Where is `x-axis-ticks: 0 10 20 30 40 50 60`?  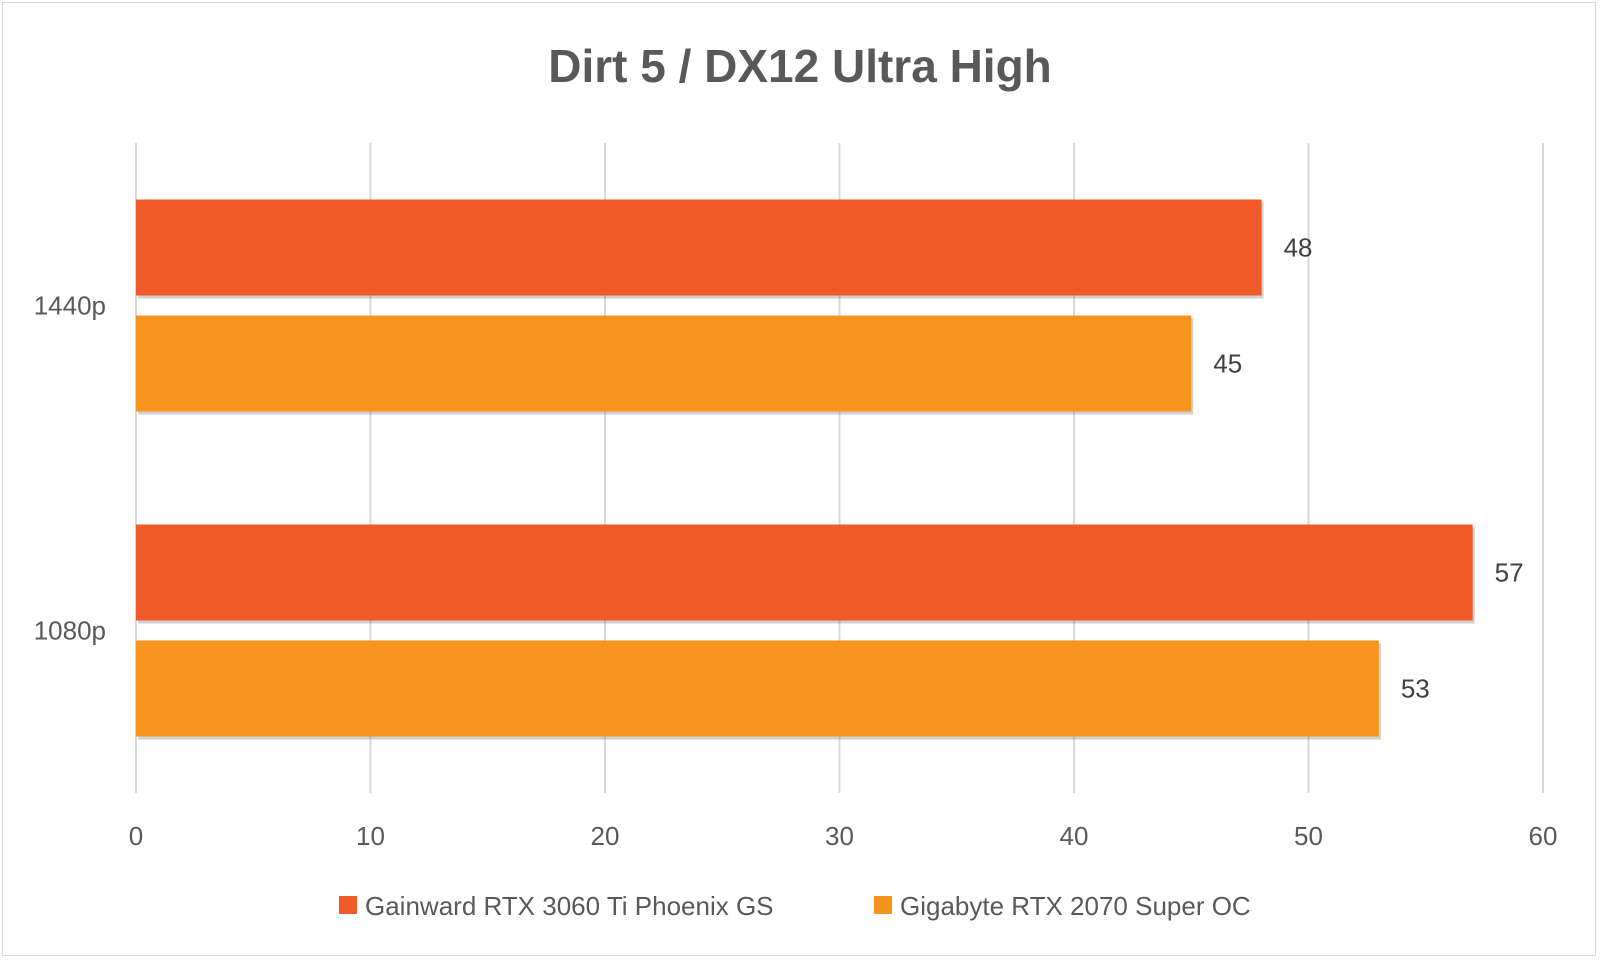
x-axis-ticks: 0 10 20 30 40 50 60 is located at coordinates (843, 836).